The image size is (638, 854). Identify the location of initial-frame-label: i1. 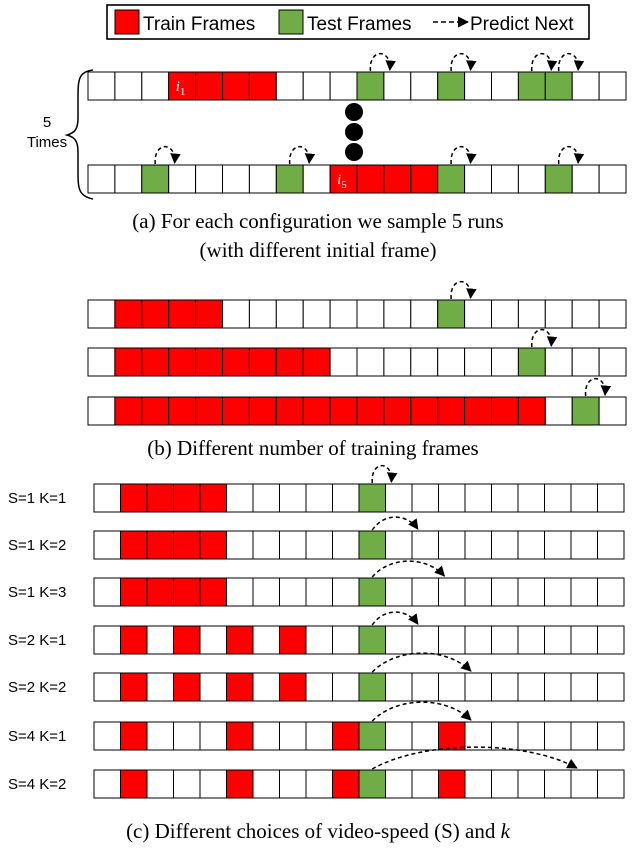
(181, 88).